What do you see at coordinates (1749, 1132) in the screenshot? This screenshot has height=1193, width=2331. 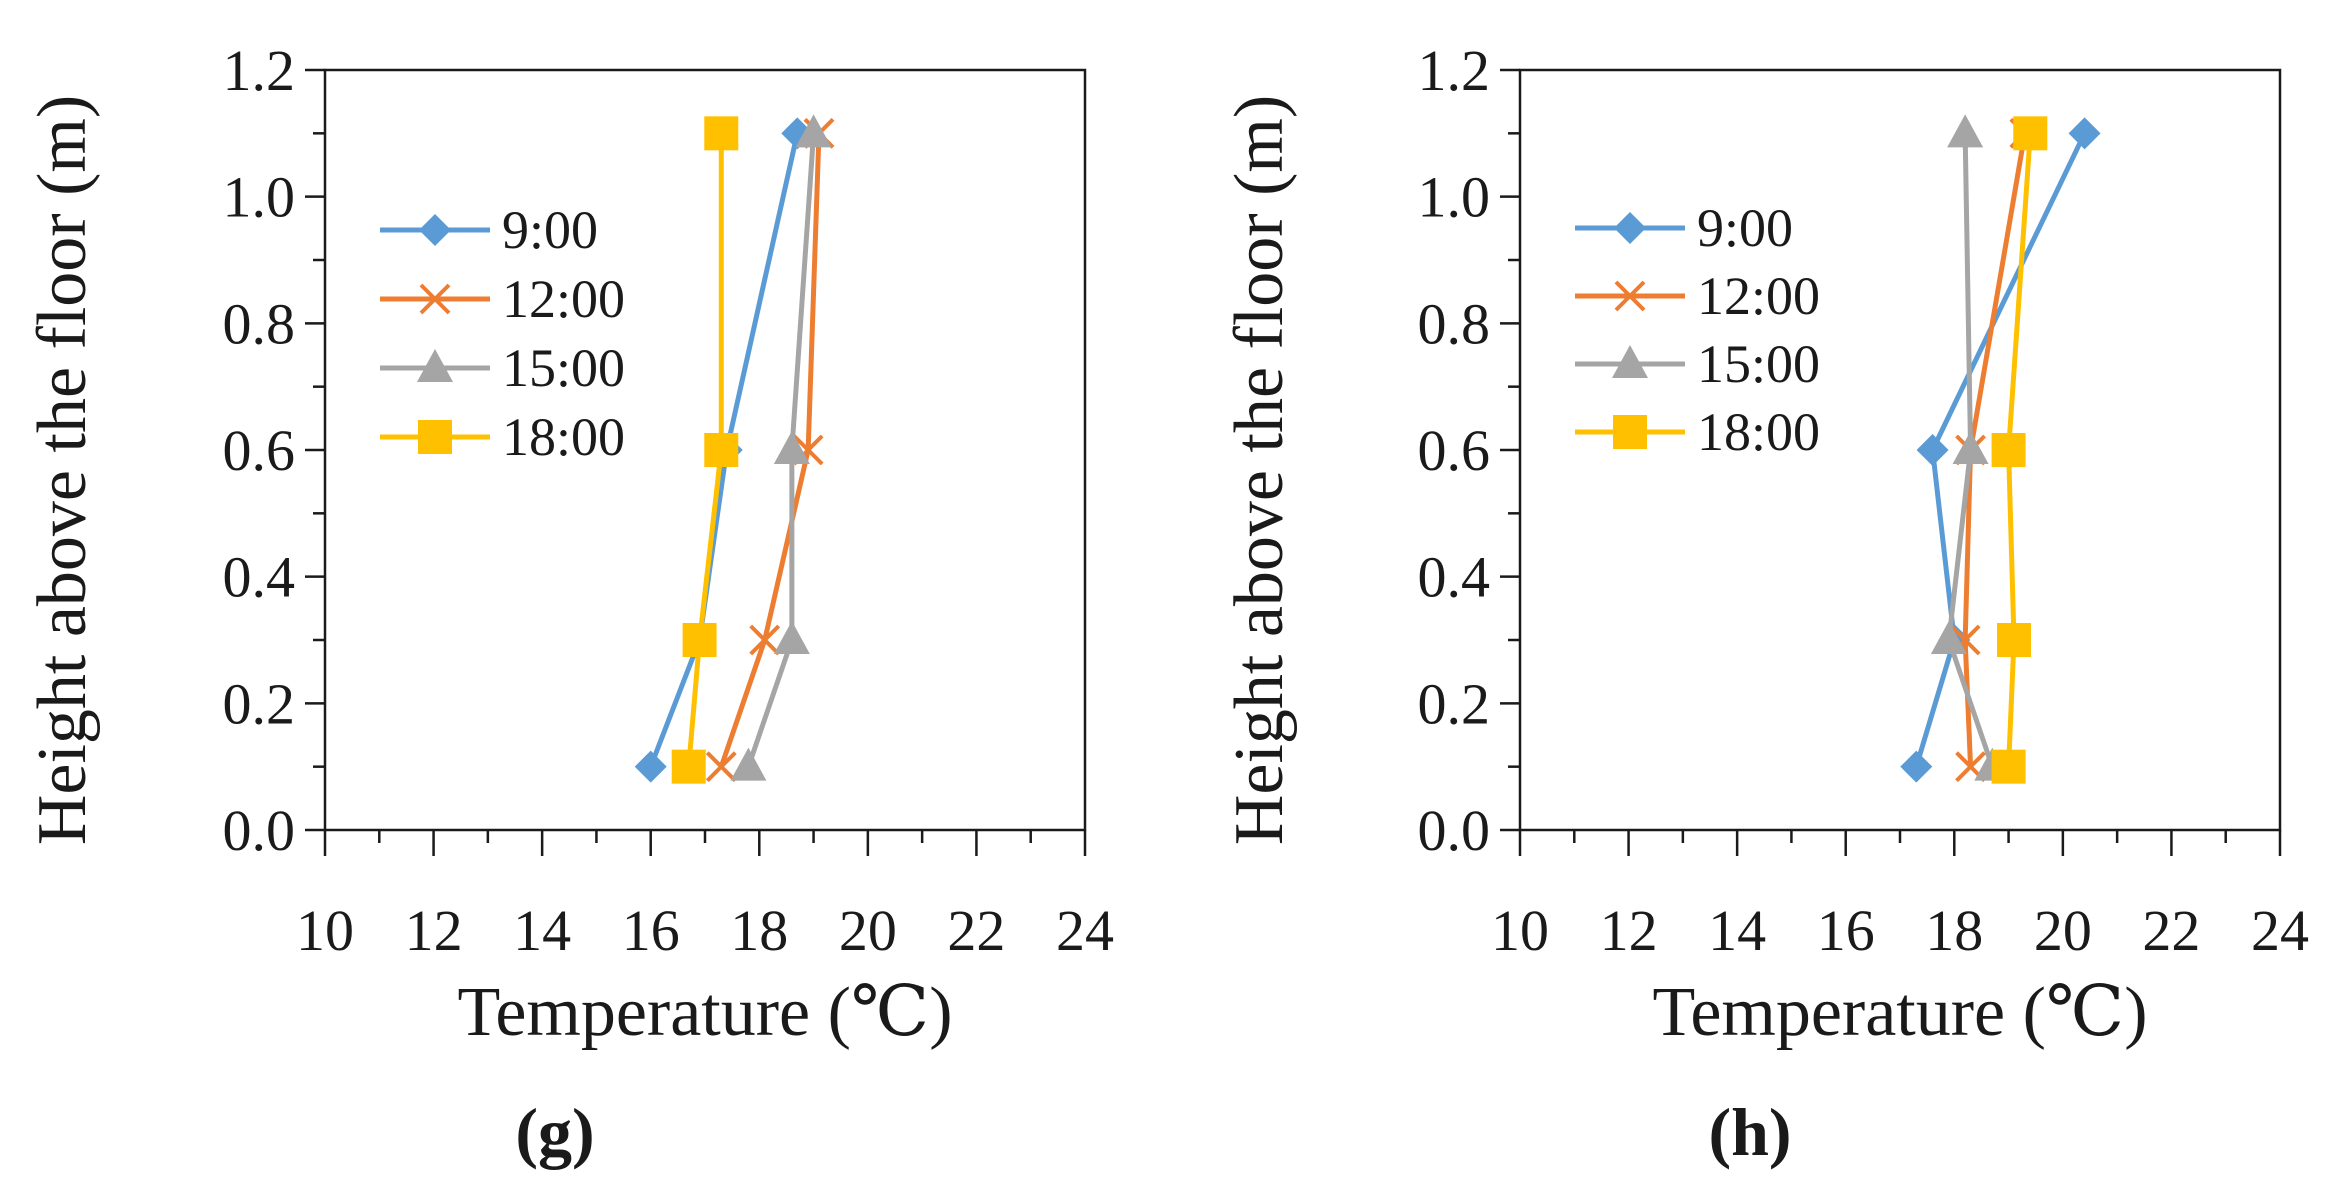 I see `panel-label: (h)` at bounding box center [1749, 1132].